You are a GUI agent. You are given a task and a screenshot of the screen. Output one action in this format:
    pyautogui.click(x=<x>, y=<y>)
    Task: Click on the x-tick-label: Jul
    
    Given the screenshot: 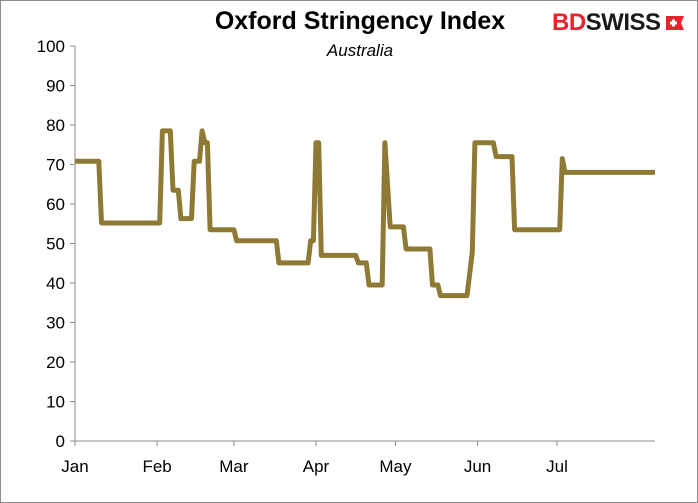 What is the action you would take?
    pyautogui.click(x=557, y=466)
    